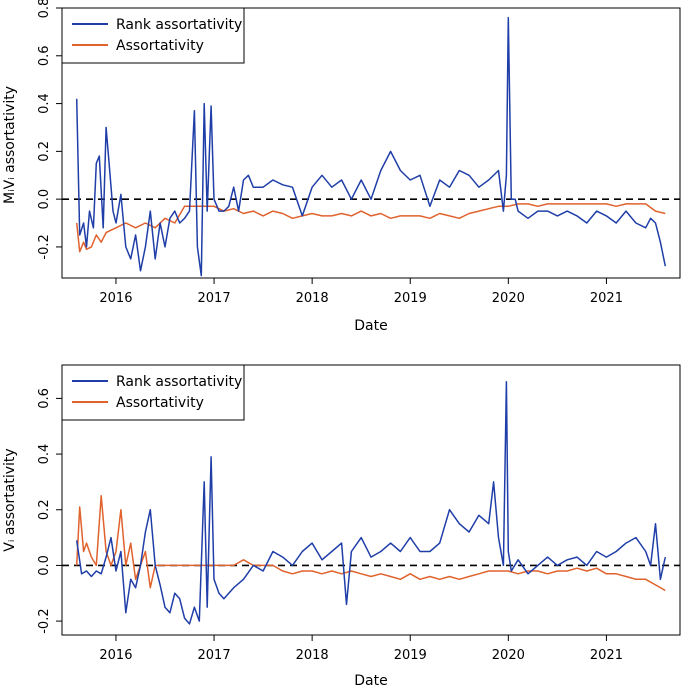 The width and height of the screenshot is (685, 687). What do you see at coordinates (10, 499) in the screenshot?
I see `y-axis-label: Vᵢ assortativity` at bounding box center [10, 499].